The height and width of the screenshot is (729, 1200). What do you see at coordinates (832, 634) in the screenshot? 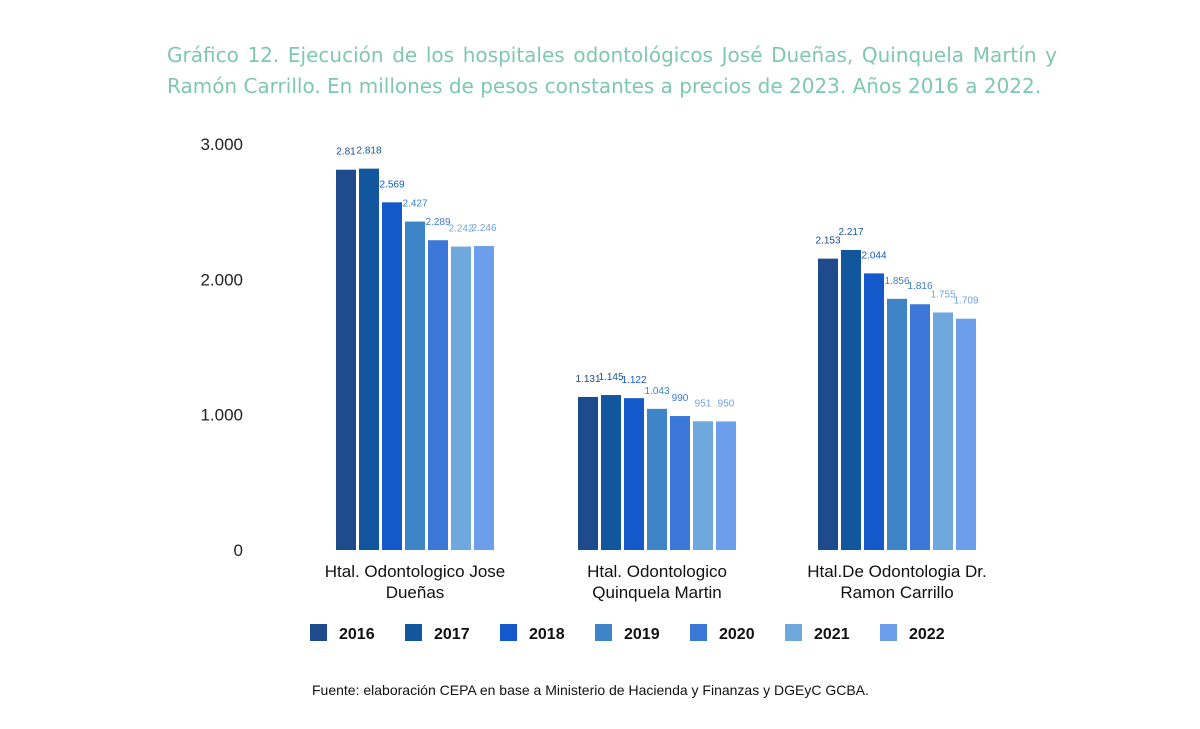
I see `legend-label-2021: 2021` at bounding box center [832, 634].